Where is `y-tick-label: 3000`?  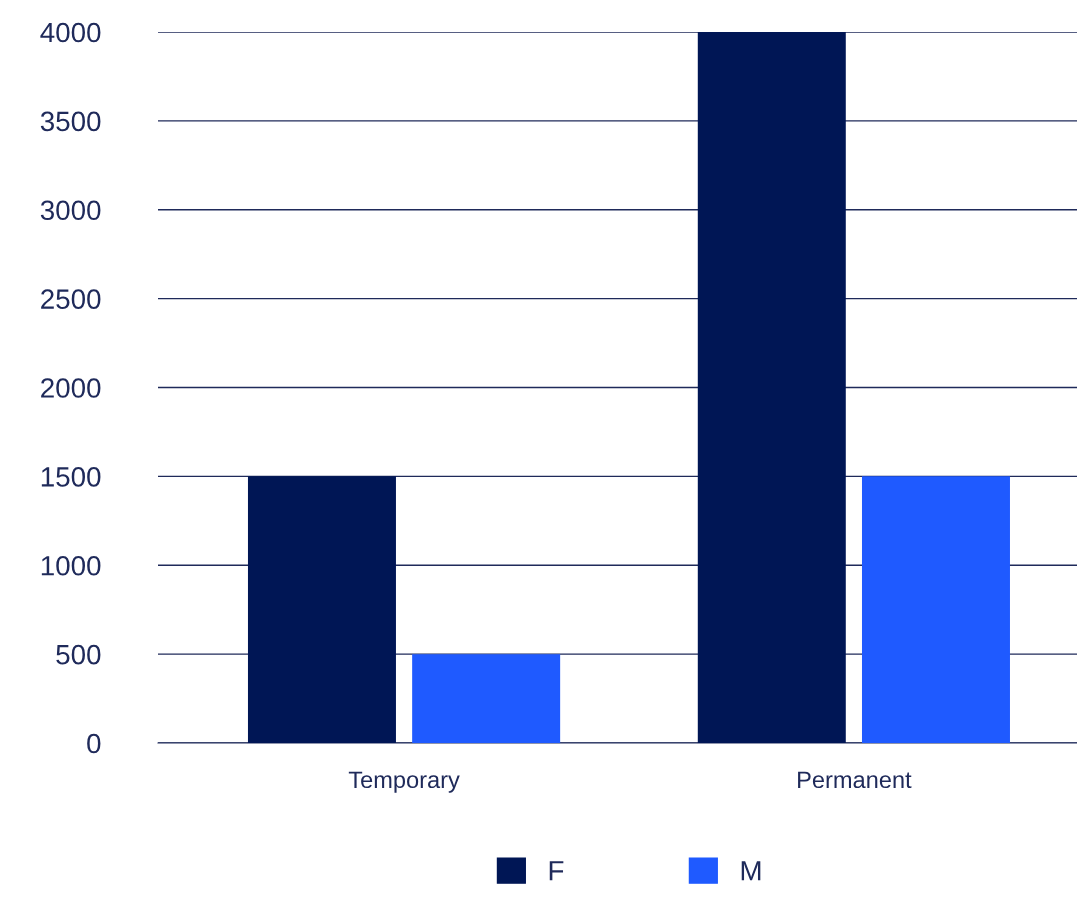
y-tick-label: 3000 is located at coordinates (70, 210).